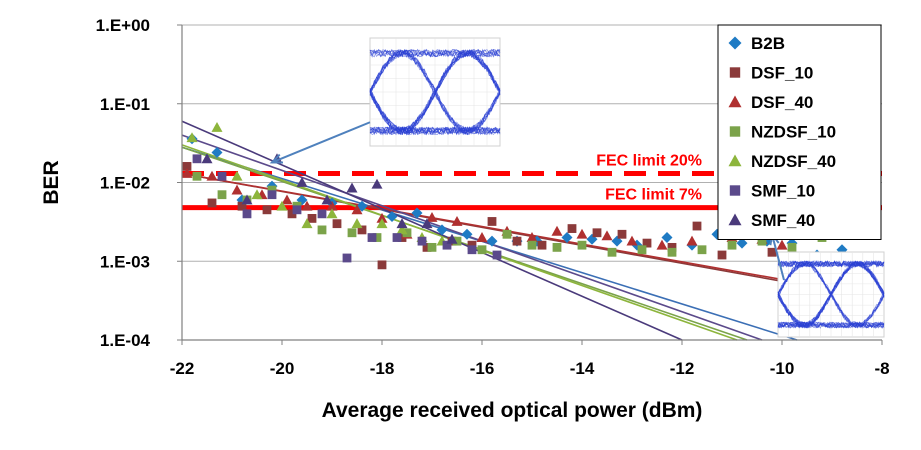  Describe the element at coordinates (768, 43) in the screenshot. I see `legend-label: B2B` at that location.